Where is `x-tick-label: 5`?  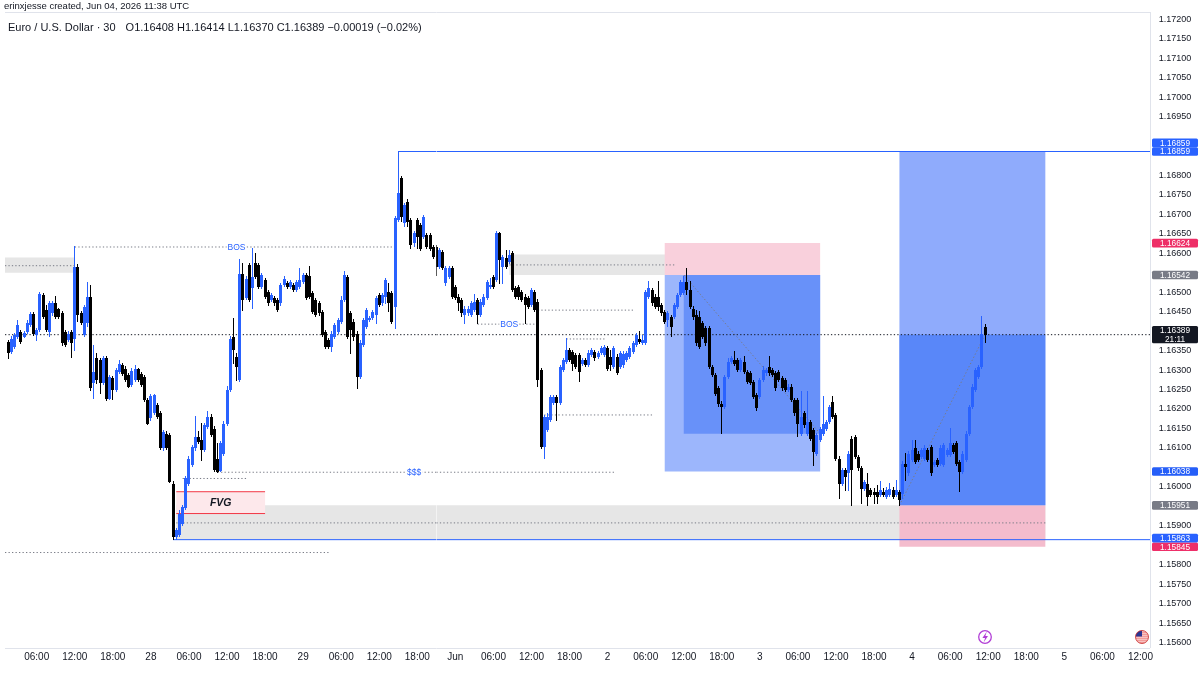 x-tick-label: 5 is located at coordinates (1064, 656).